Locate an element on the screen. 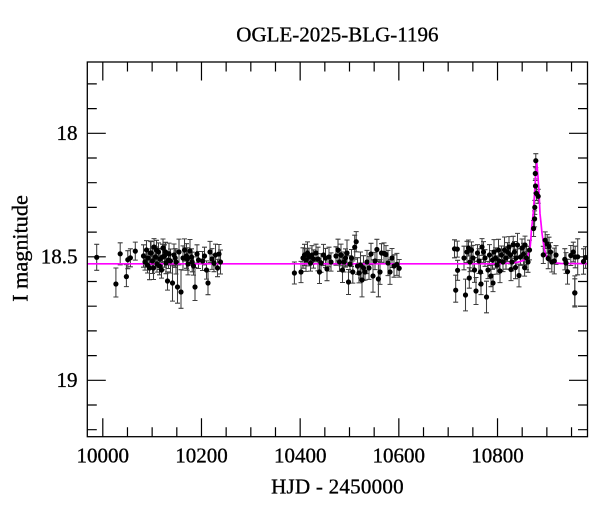 The height and width of the screenshot is (512, 600). svg-text: 10400 is located at coordinates (300, 455).